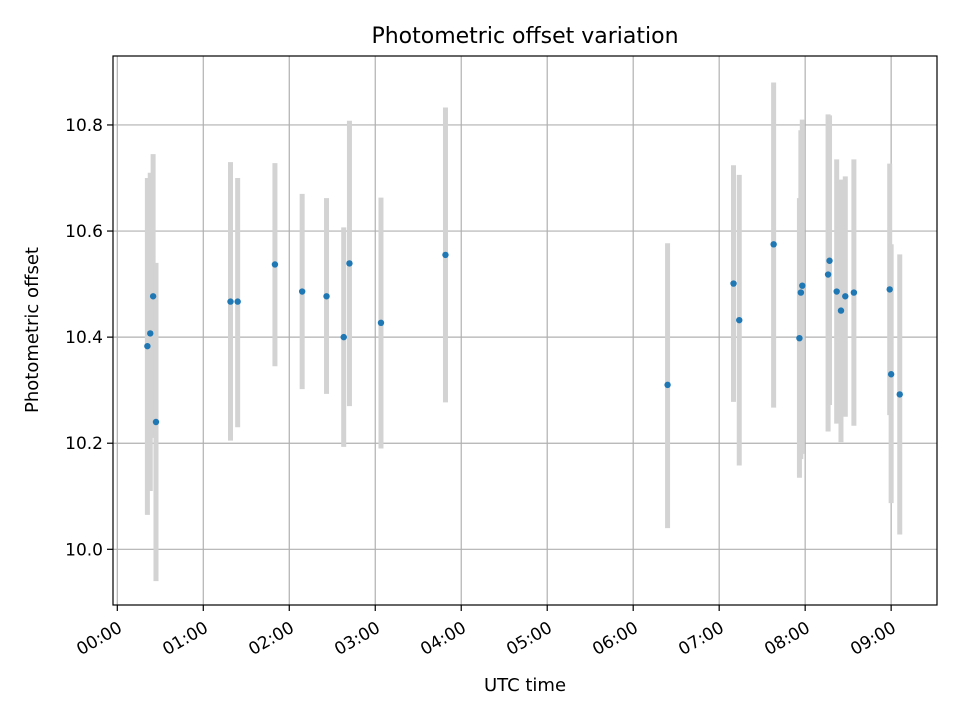  I want to click on y-tick-label: 10.2, so click(84, 444).